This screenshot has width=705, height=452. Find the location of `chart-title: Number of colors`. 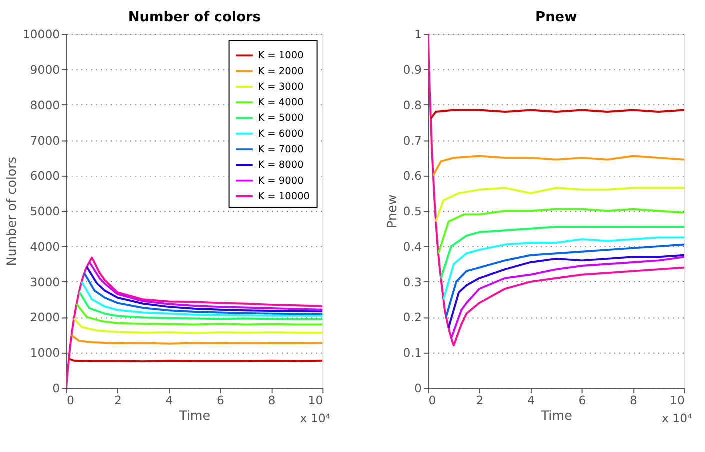

chart-title: Number of colors is located at coordinates (194, 17).